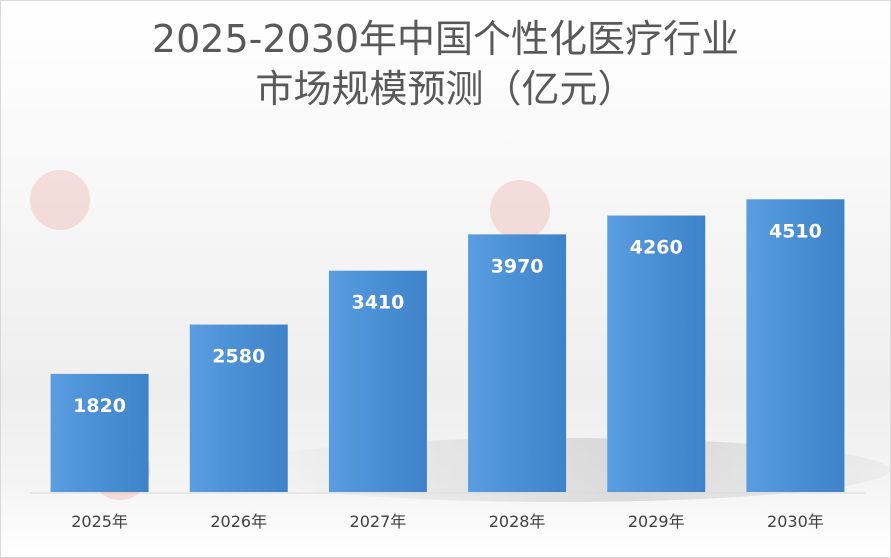 The height and width of the screenshot is (558, 891). Describe the element at coordinates (517, 363) in the screenshot. I see `bar-2028年` at that location.